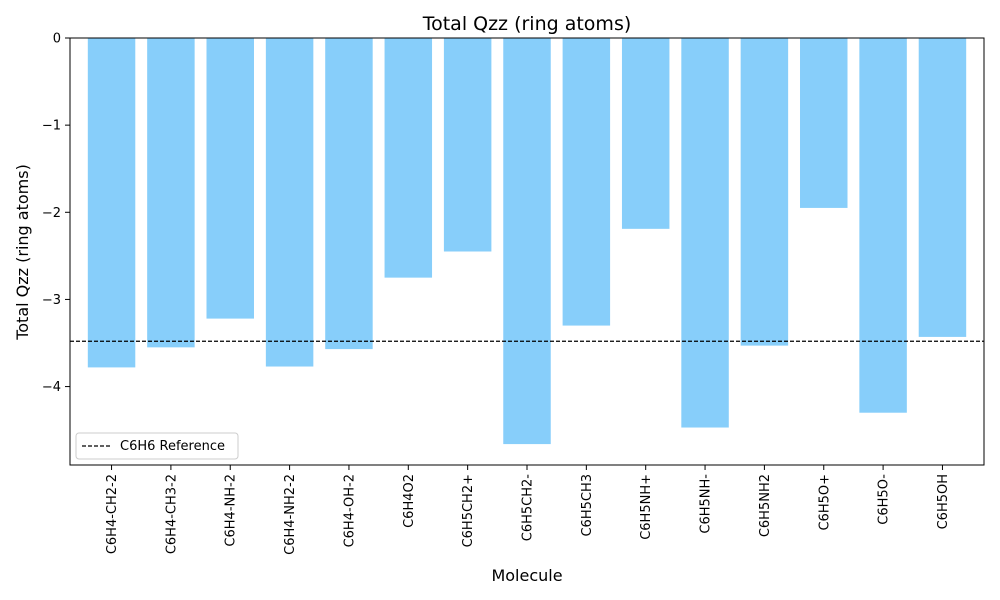 This screenshot has width=1000, height=600. What do you see at coordinates (408, 158) in the screenshot?
I see `bar-C6H4O2` at bounding box center [408, 158].